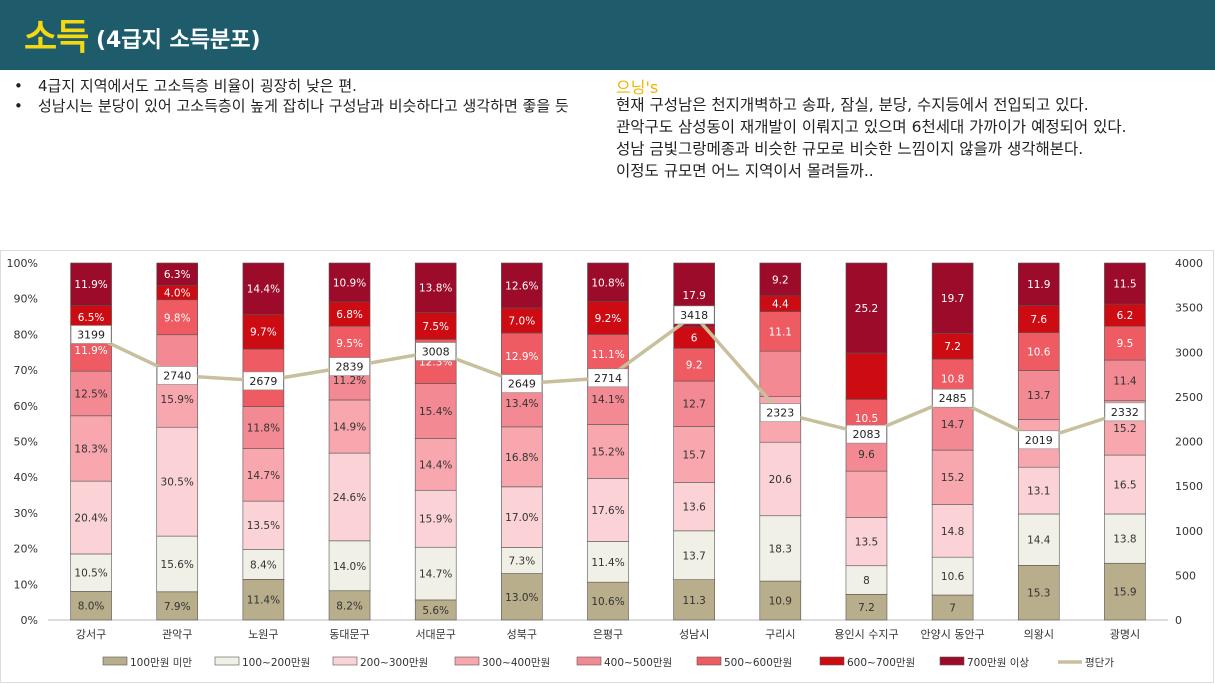 The height and width of the screenshot is (684, 1215). I want to click on y-left-tick-label: 60%, so click(26, 406).